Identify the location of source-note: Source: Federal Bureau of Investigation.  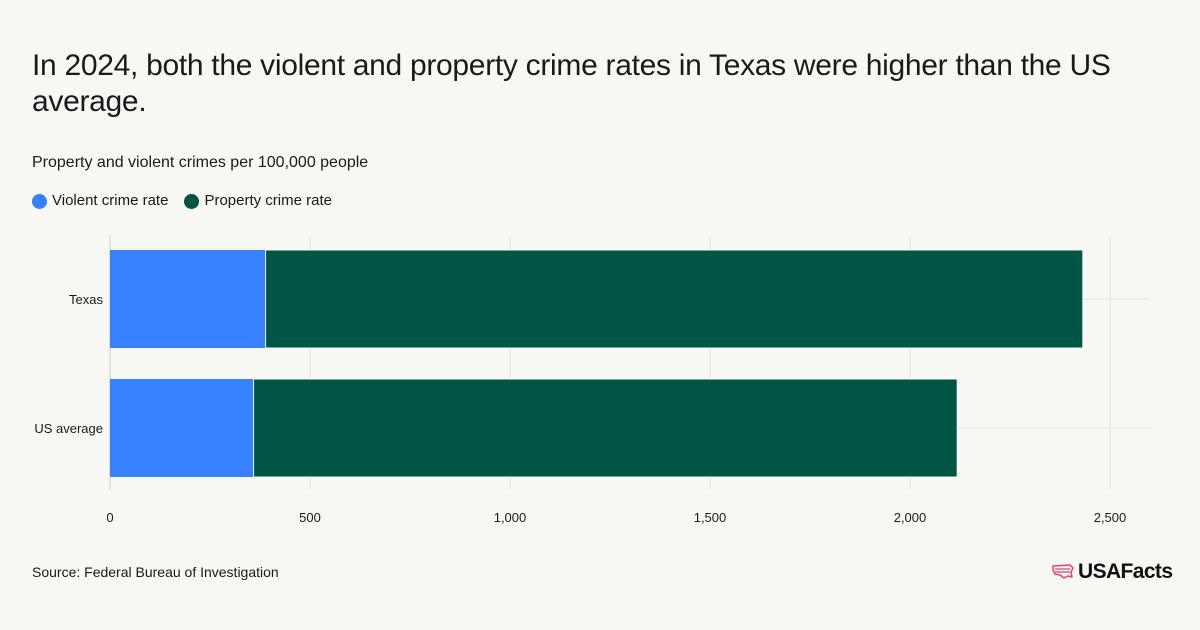
(155, 572).